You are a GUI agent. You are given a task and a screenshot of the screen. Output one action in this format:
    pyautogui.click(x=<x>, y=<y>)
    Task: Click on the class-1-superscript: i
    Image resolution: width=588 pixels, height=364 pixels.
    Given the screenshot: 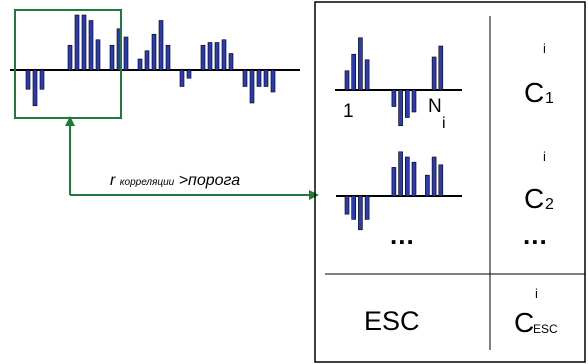 What is the action you would take?
    pyautogui.click(x=544, y=48)
    